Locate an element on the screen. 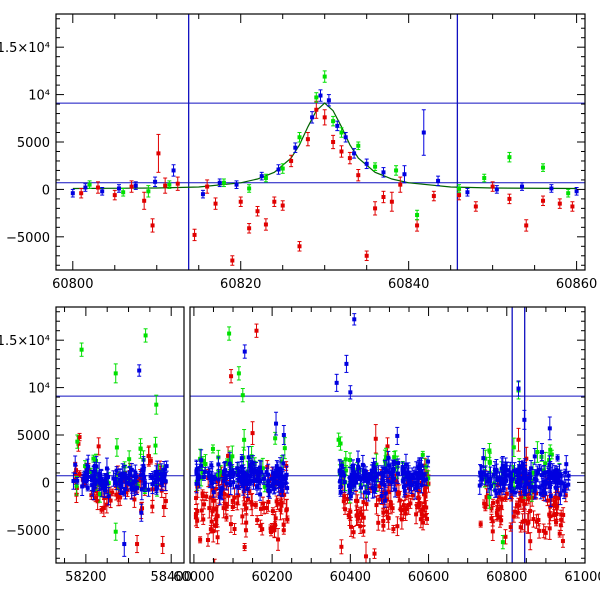 This screenshot has height=600, width=600. top-point-blue is located at coordinates (551, 188).